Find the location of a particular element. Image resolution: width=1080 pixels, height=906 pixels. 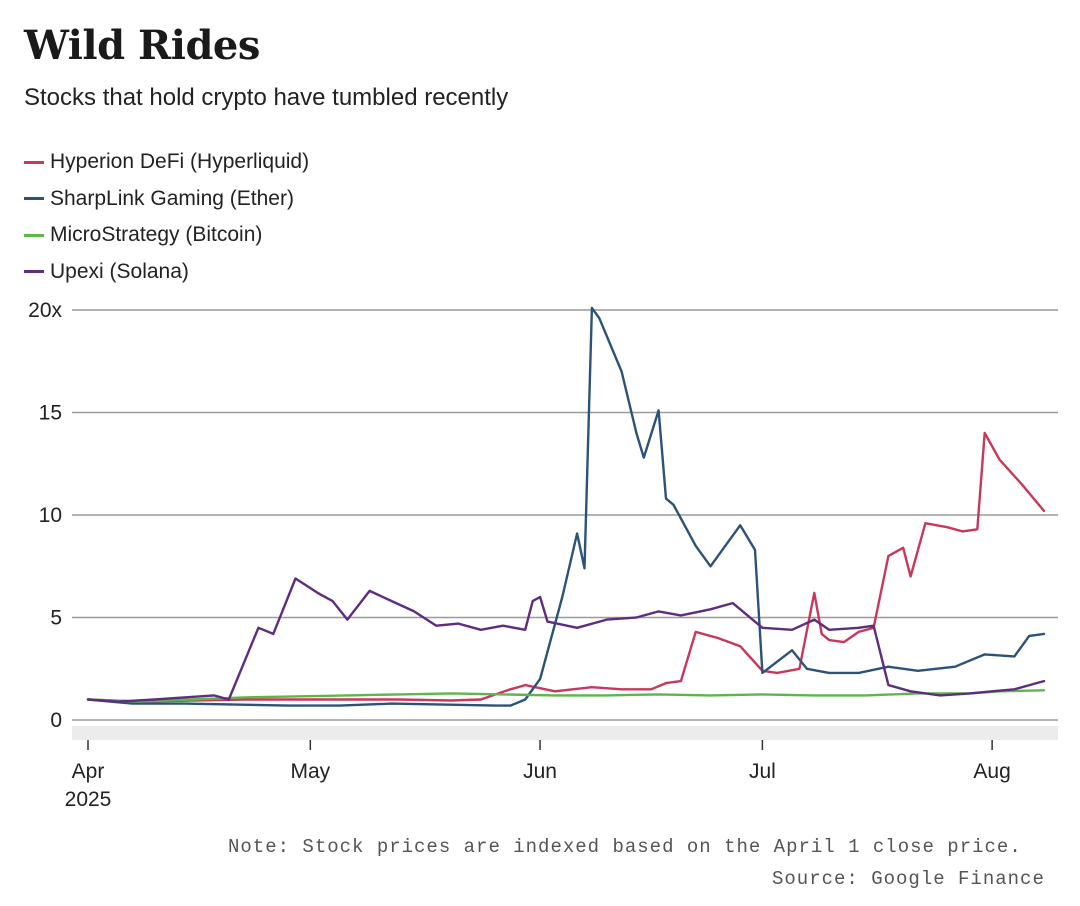

legend-item-hyperion: Hyperion DeFi (Hyperliquid) is located at coordinates (166, 162).